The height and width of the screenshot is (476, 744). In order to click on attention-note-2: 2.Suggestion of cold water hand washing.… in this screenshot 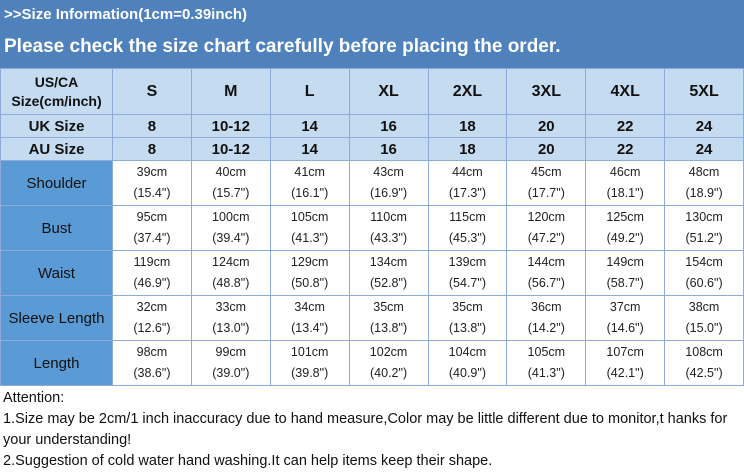, I will do `click(248, 461)`.